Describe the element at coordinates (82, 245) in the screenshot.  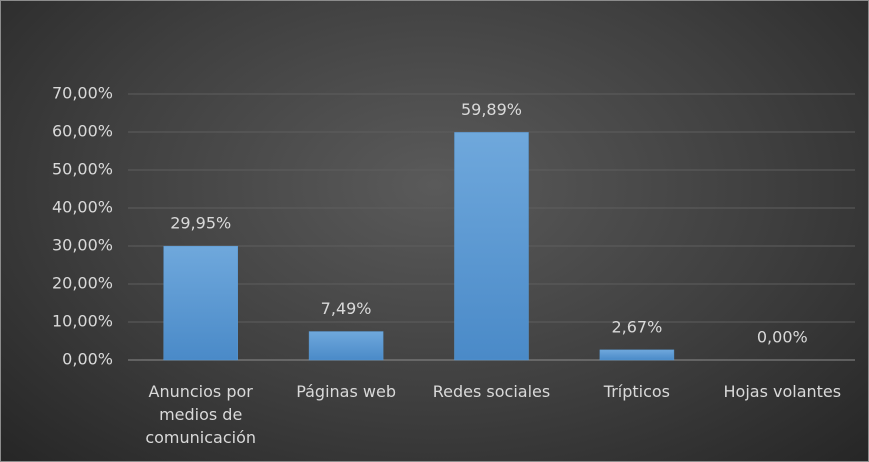
I see `y-tick-label: 30,00%` at that location.